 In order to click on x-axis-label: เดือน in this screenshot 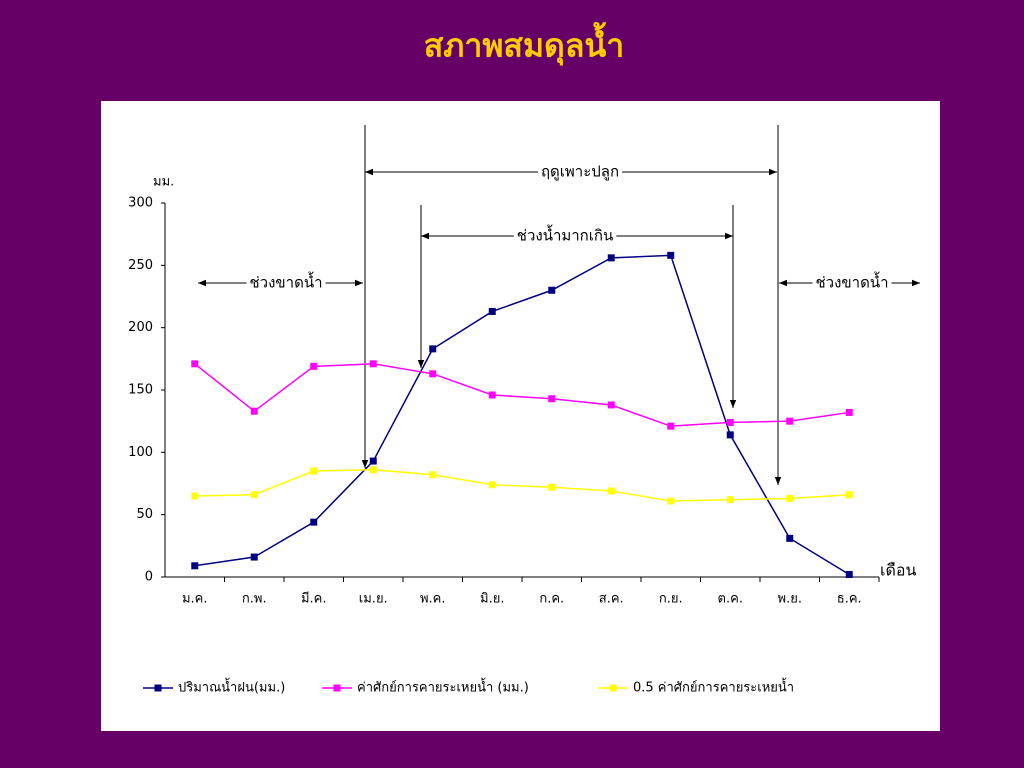, I will do `click(898, 570)`.